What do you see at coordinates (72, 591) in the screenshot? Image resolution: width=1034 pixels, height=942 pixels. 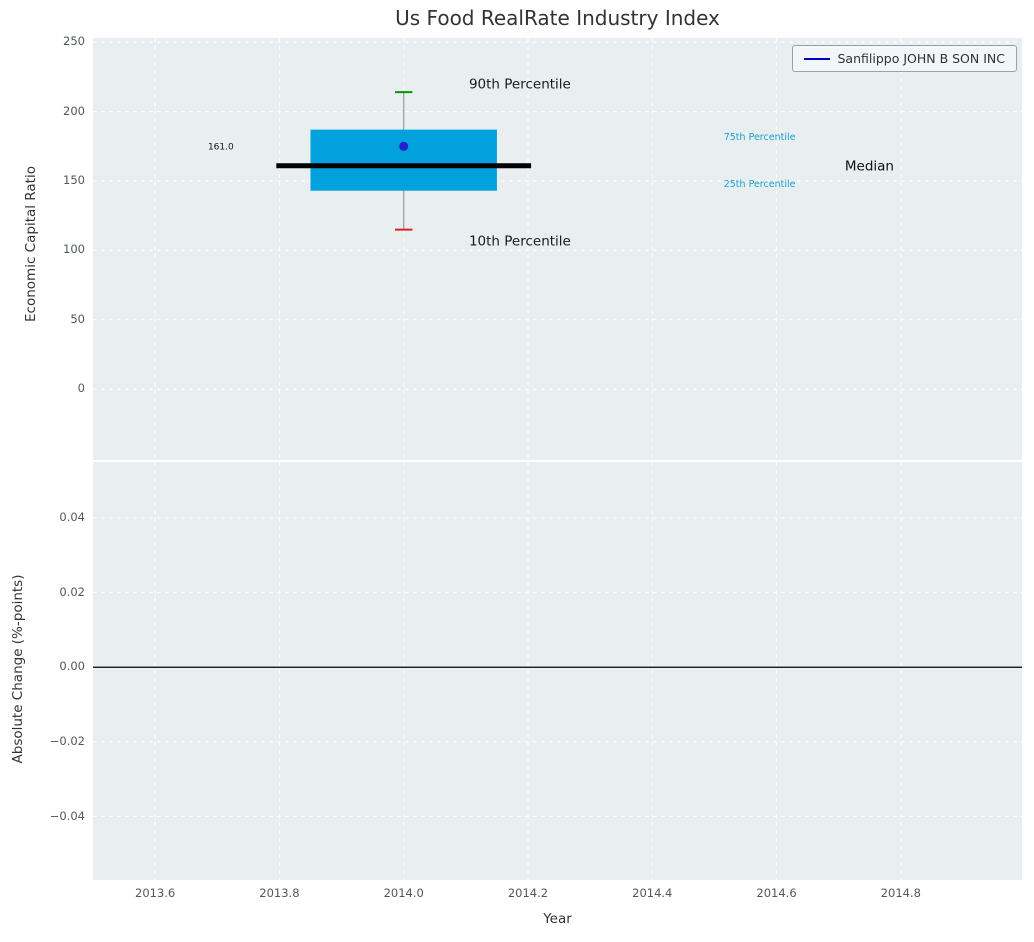 I see `bottom-y-tick-label: 0.02` at bounding box center [72, 591].